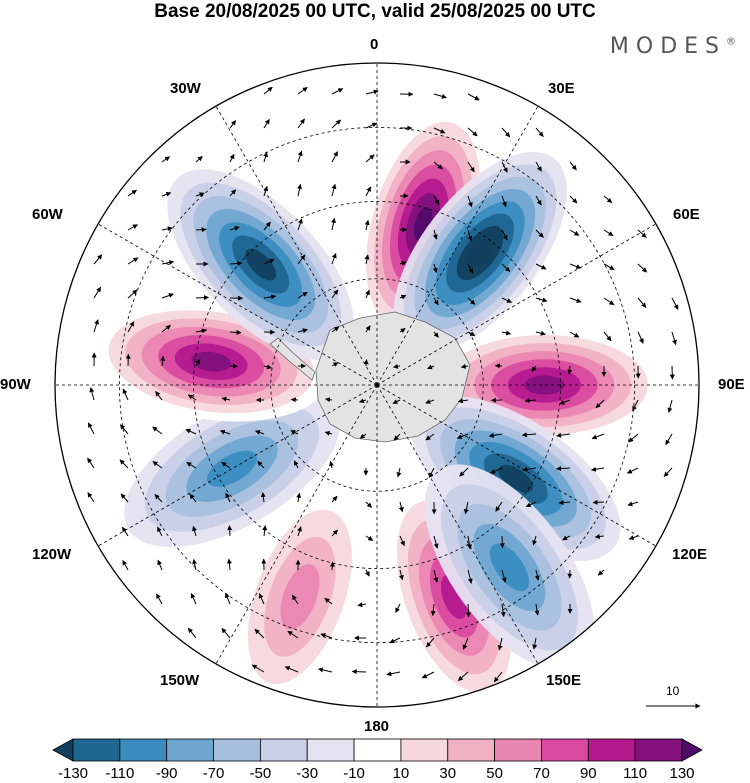  I want to click on lon-label-150w: 150W, so click(180, 680).